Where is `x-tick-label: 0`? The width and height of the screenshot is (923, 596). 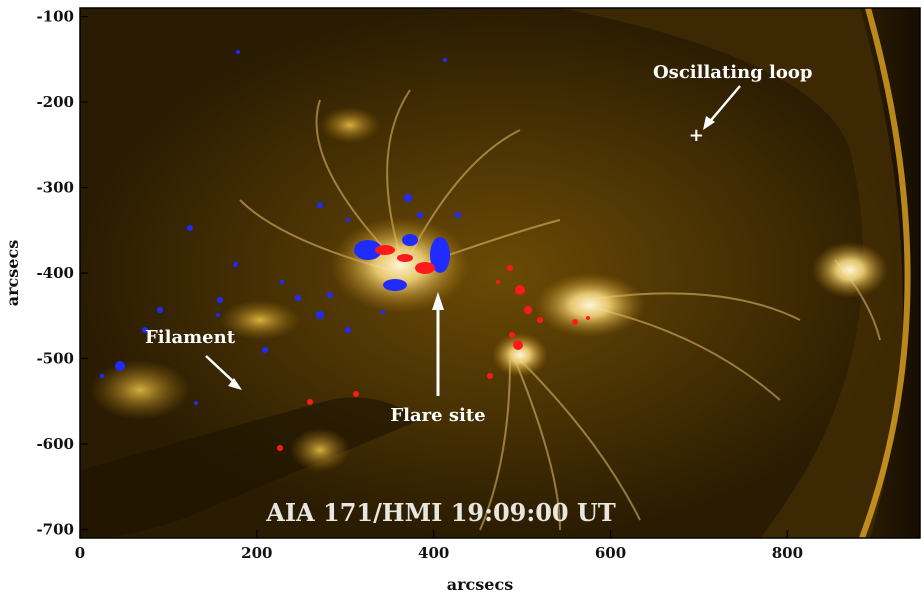
x-tick-label: 0 is located at coordinates (80, 553).